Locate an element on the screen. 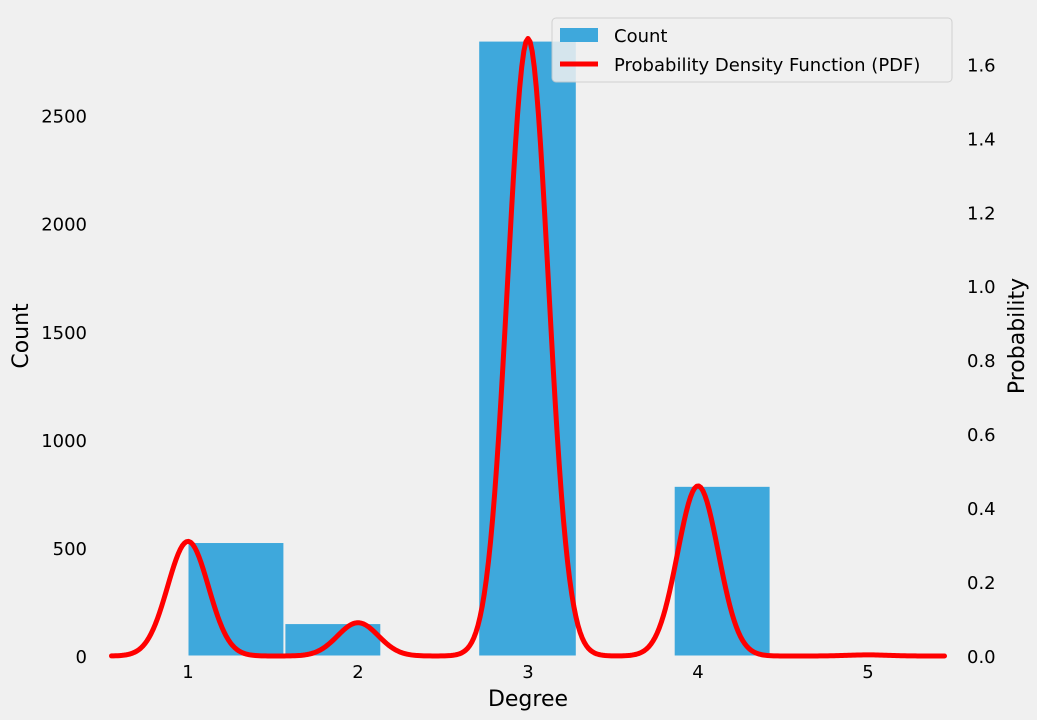 Image resolution: width=1037 pixels, height=720 pixels. x-ticks: 1 2 3 4 5 is located at coordinates (527, 672).